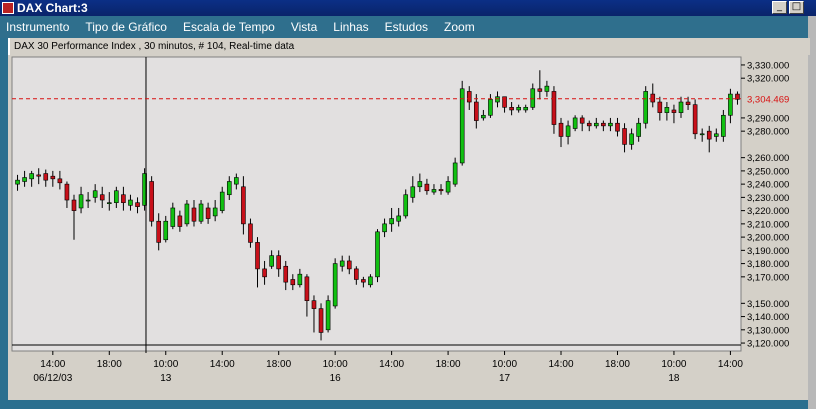 The image size is (816, 409). What do you see at coordinates (228, 27) in the screenshot?
I see `menu-escala-de-tempo: Escala de Tempo` at bounding box center [228, 27].